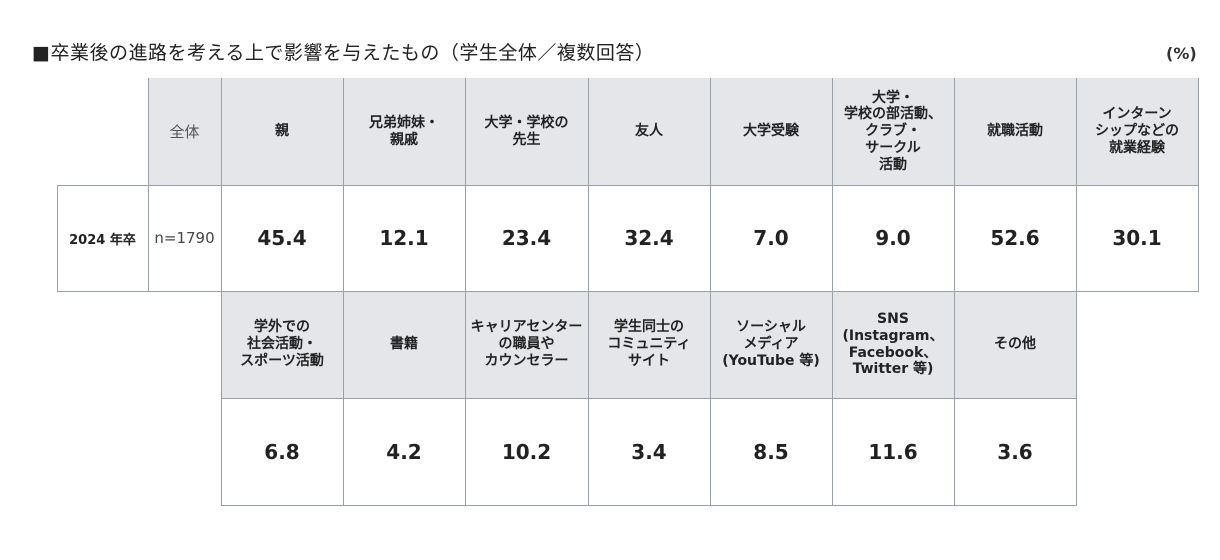 This screenshot has height=560, width=1220. Describe the element at coordinates (649, 131) in the screenshot. I see `header-cell: 友人` at that location.